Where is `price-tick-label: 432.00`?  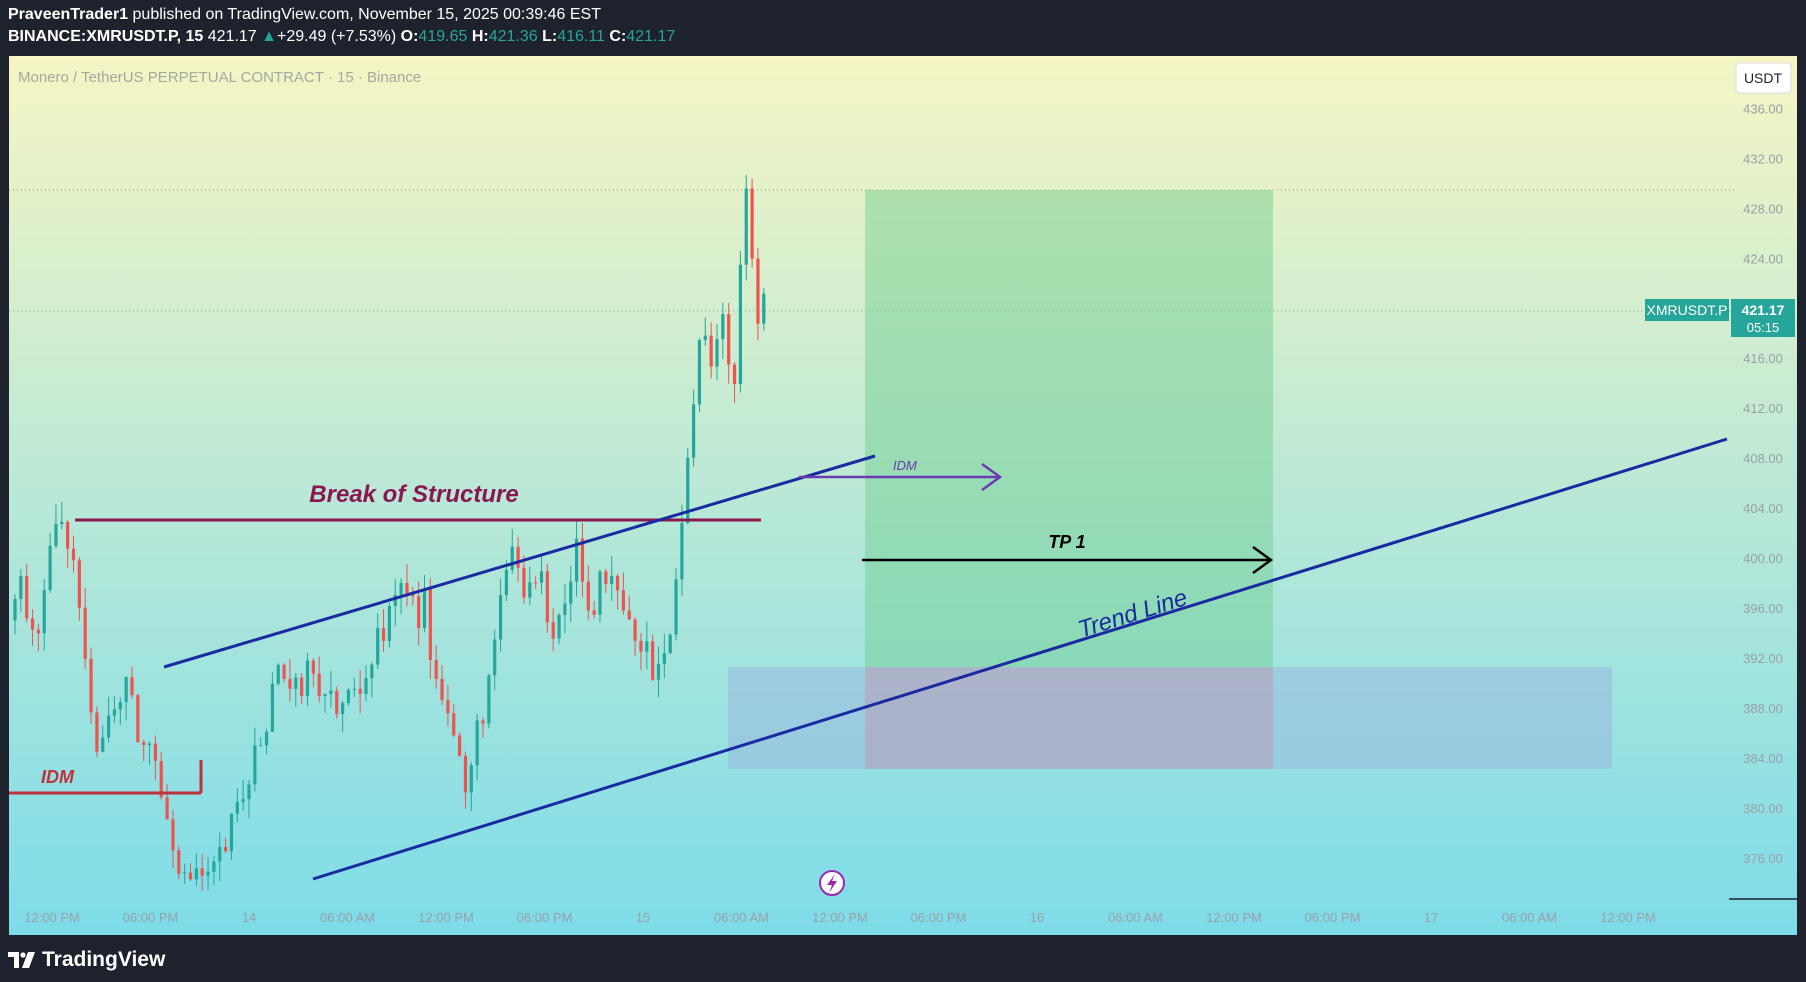 price-tick-label: 432.00 is located at coordinates (1763, 158).